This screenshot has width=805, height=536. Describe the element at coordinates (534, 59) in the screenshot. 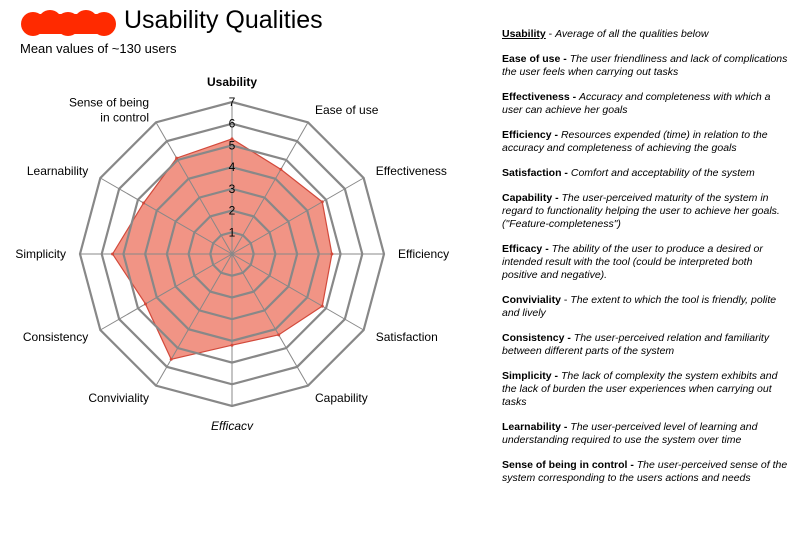

I see `definition-term: Ease of use -` at that location.